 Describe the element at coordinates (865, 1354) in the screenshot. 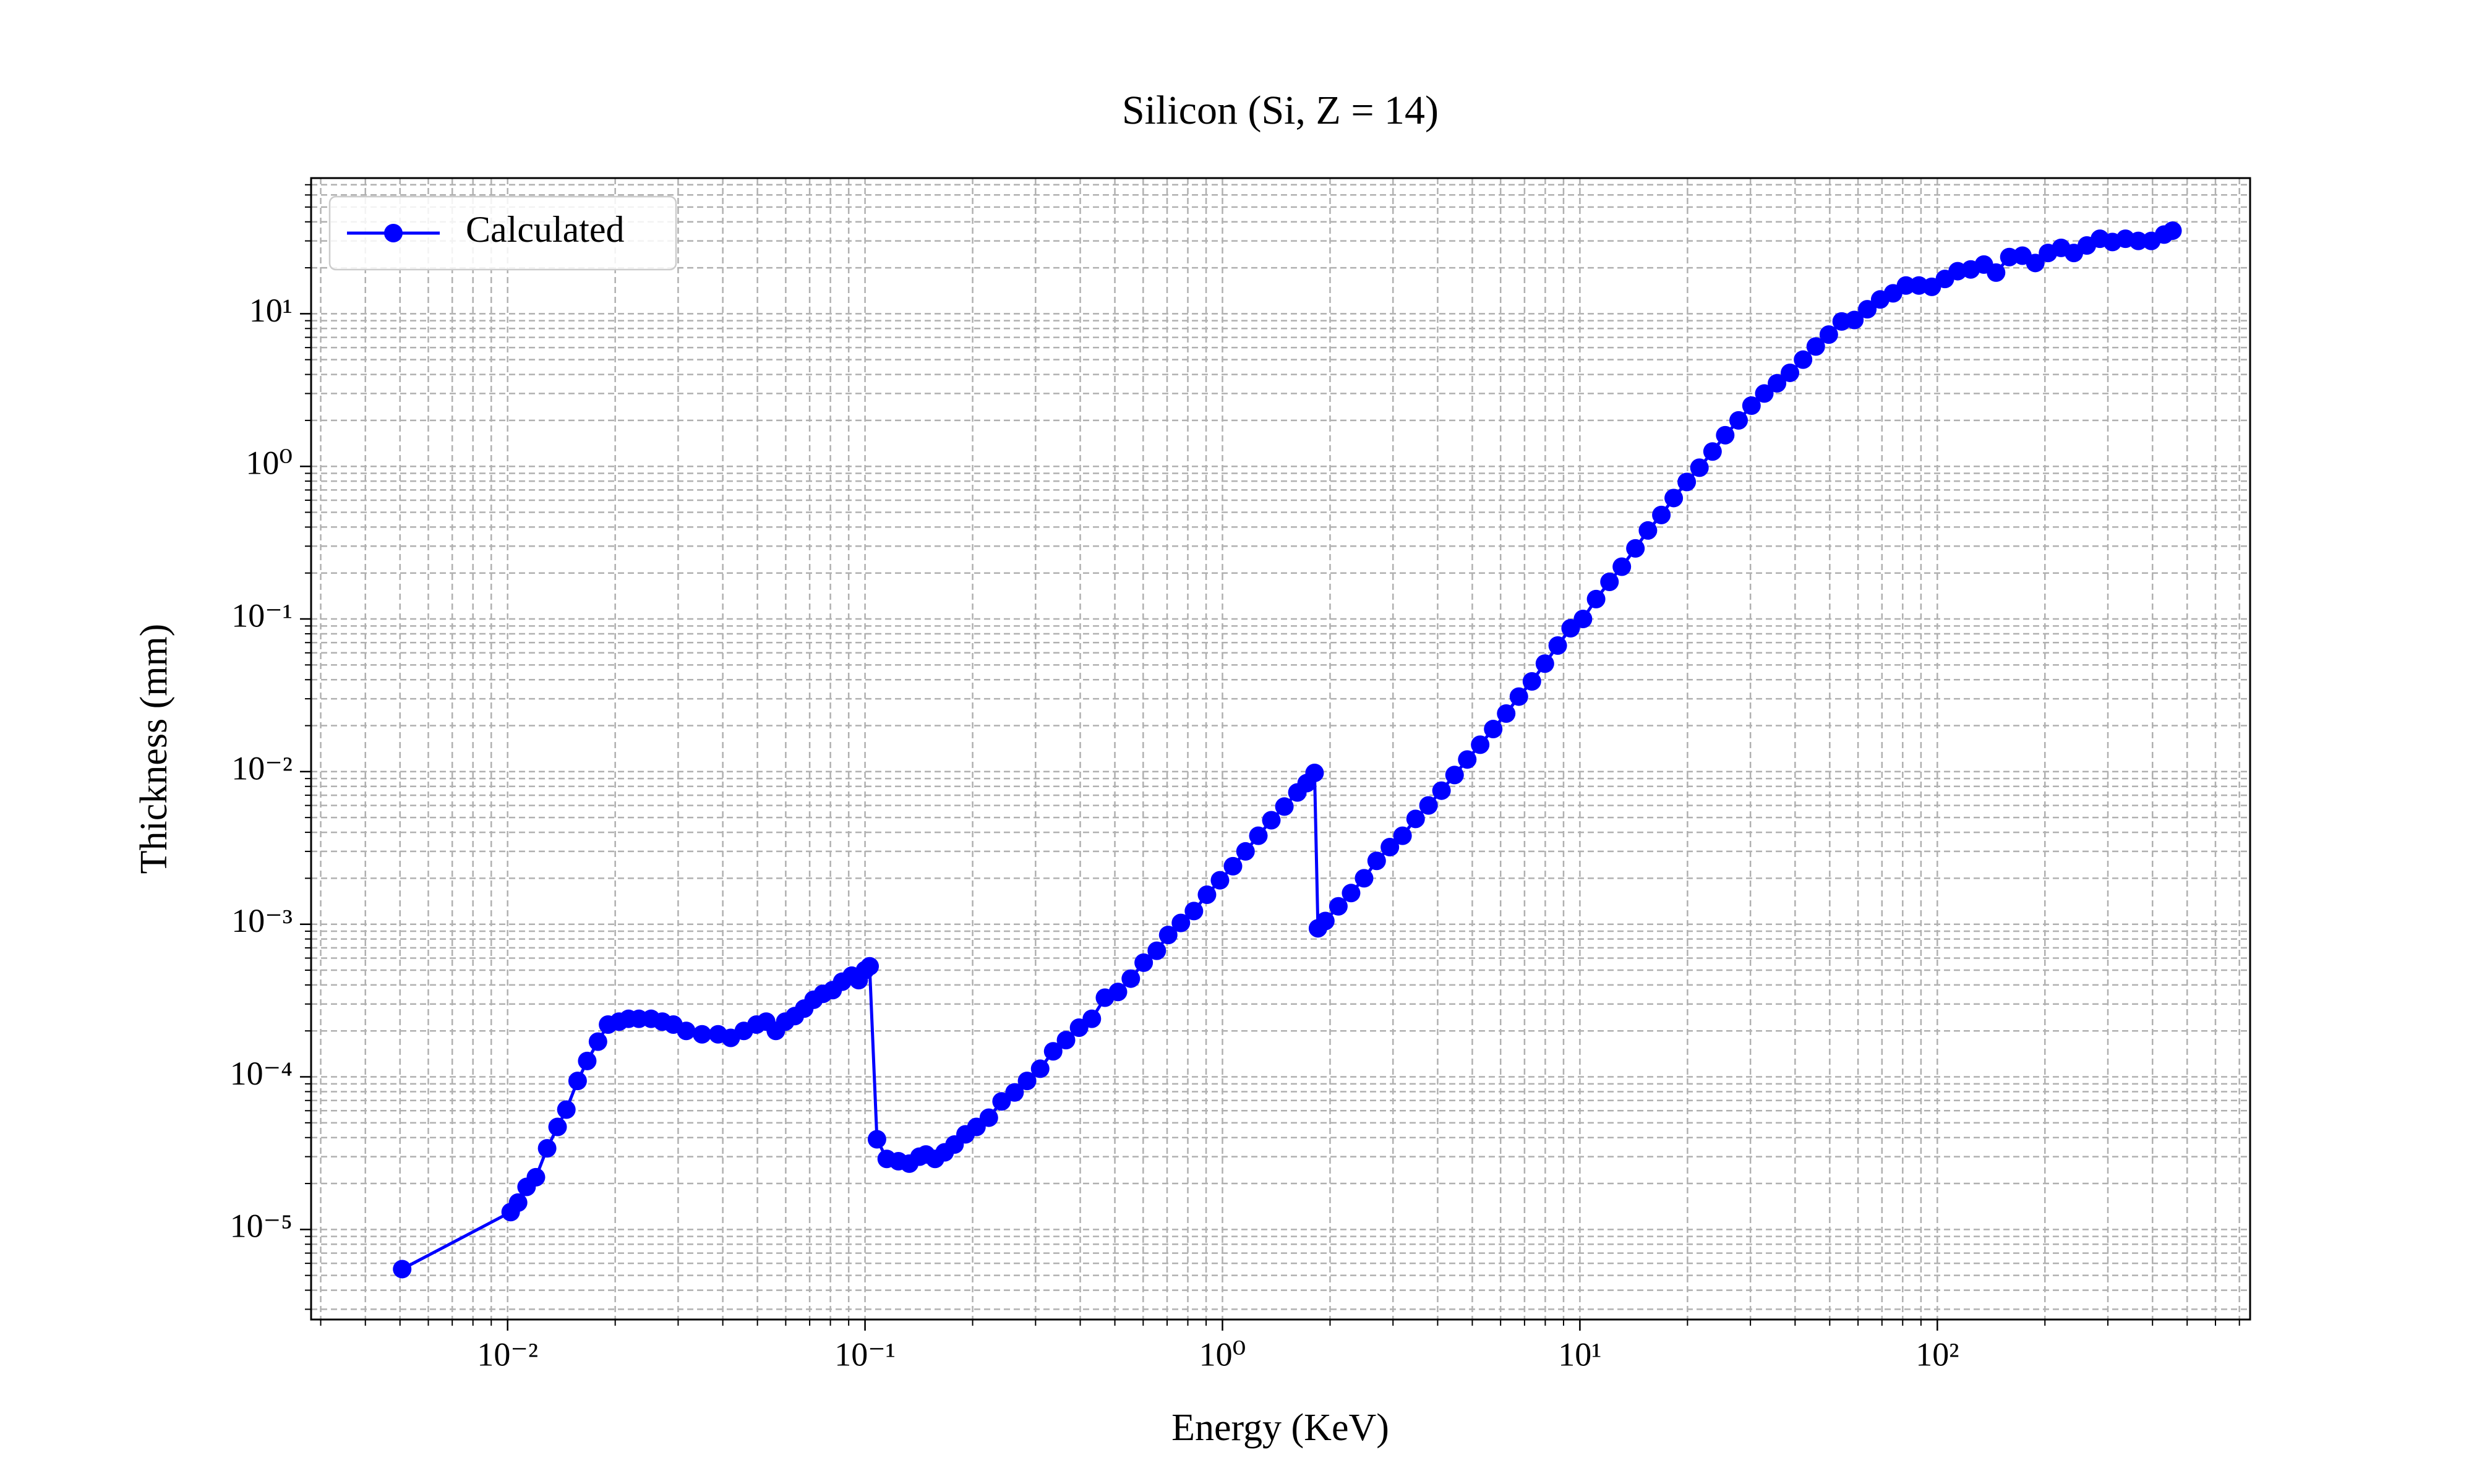

I see `x-tick-label: 10⁻¹` at that location.